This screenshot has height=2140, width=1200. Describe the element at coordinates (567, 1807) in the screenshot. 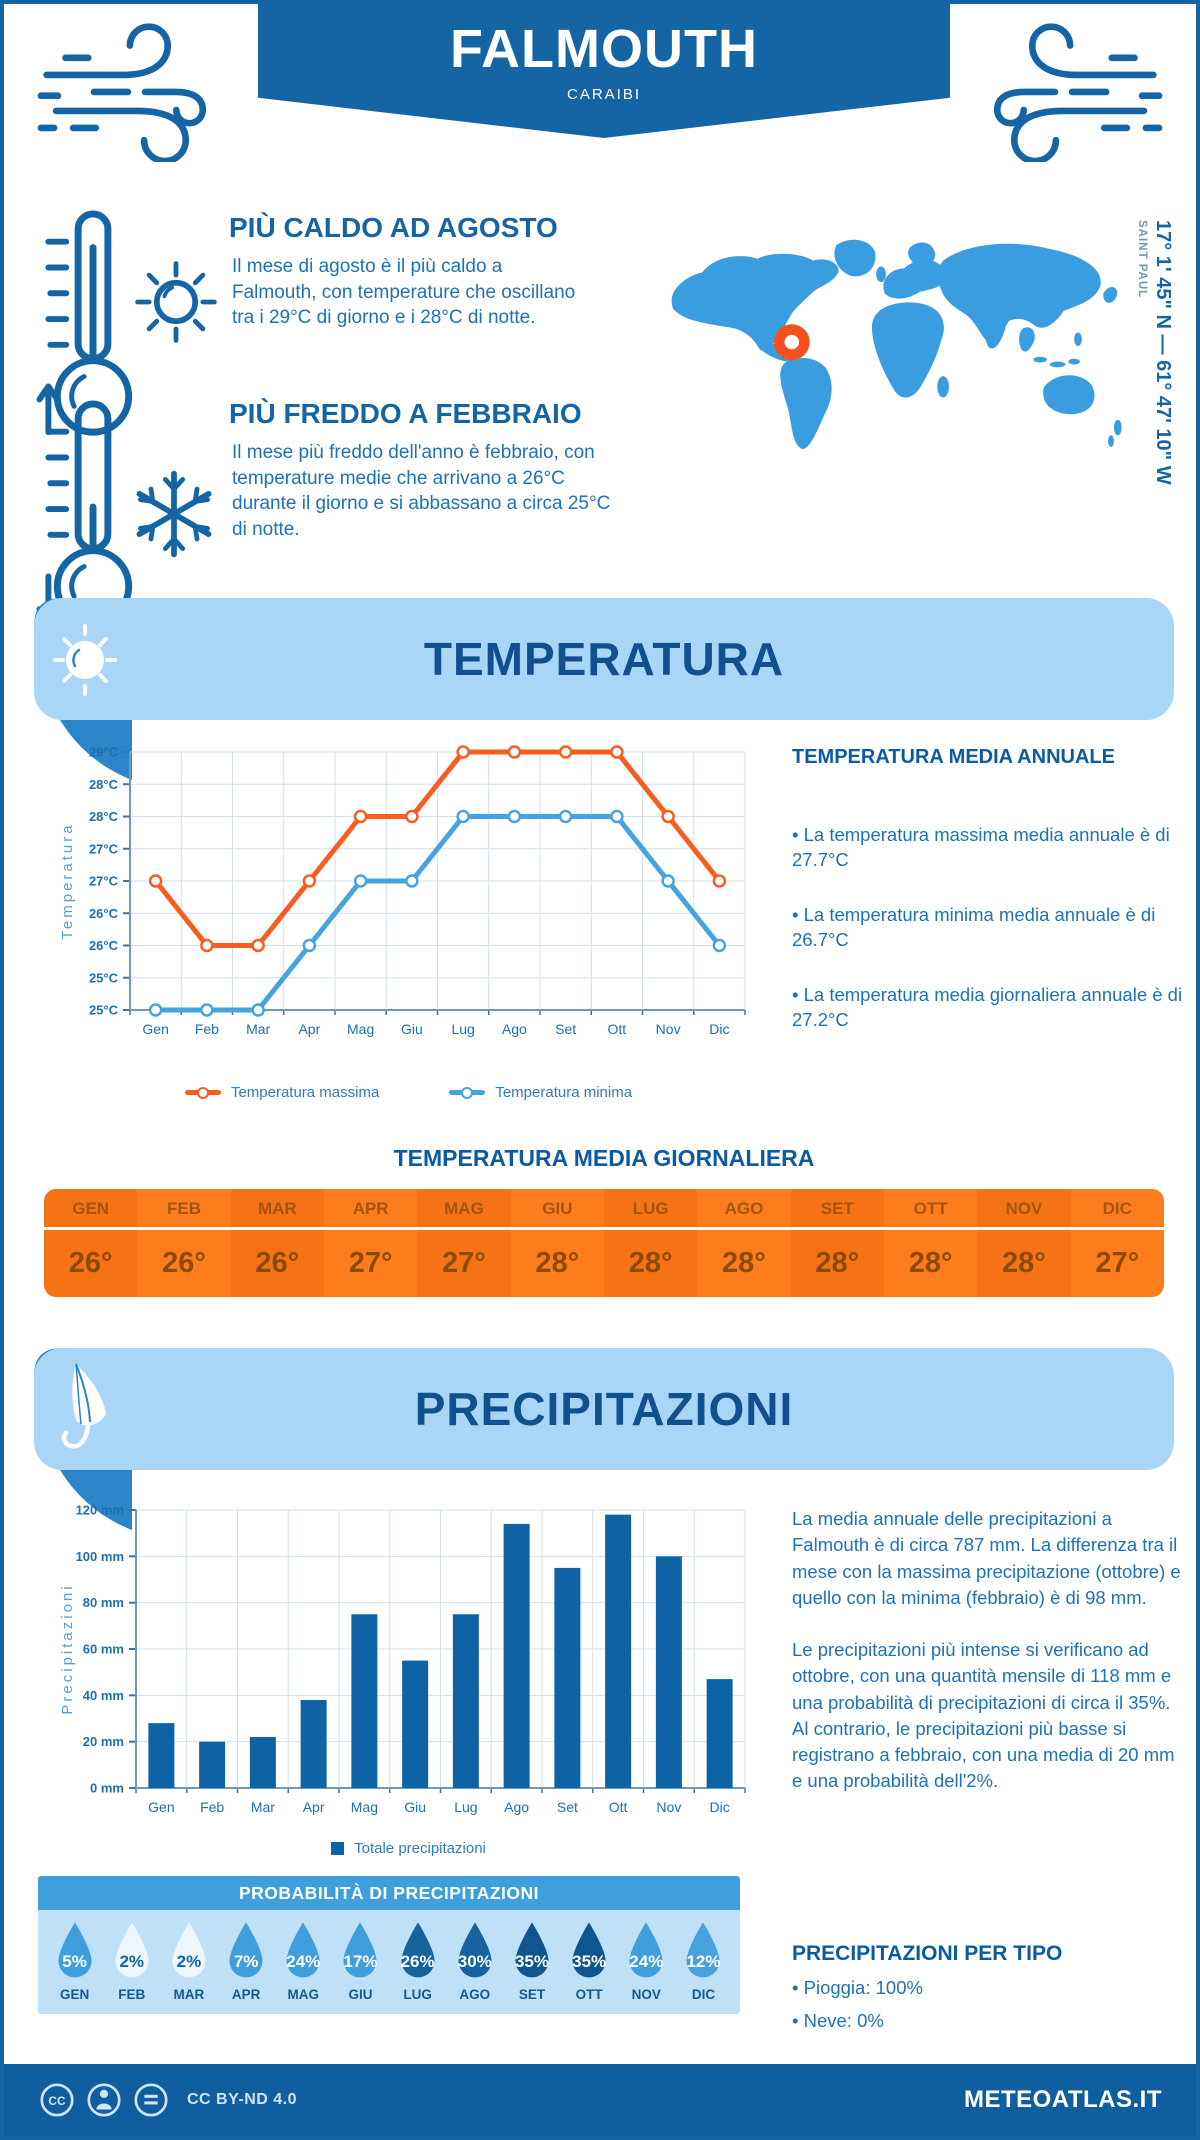

I see `svg-text: Set` at that location.